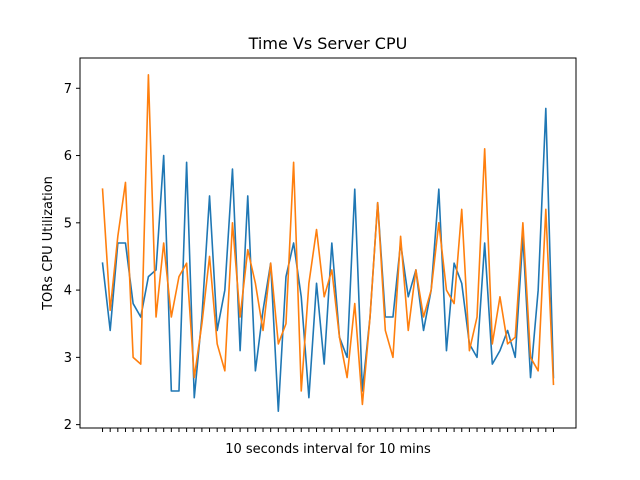 Image resolution: width=640 pixels, height=480 pixels. I want to click on y-tick-label: 4, so click(68, 291).